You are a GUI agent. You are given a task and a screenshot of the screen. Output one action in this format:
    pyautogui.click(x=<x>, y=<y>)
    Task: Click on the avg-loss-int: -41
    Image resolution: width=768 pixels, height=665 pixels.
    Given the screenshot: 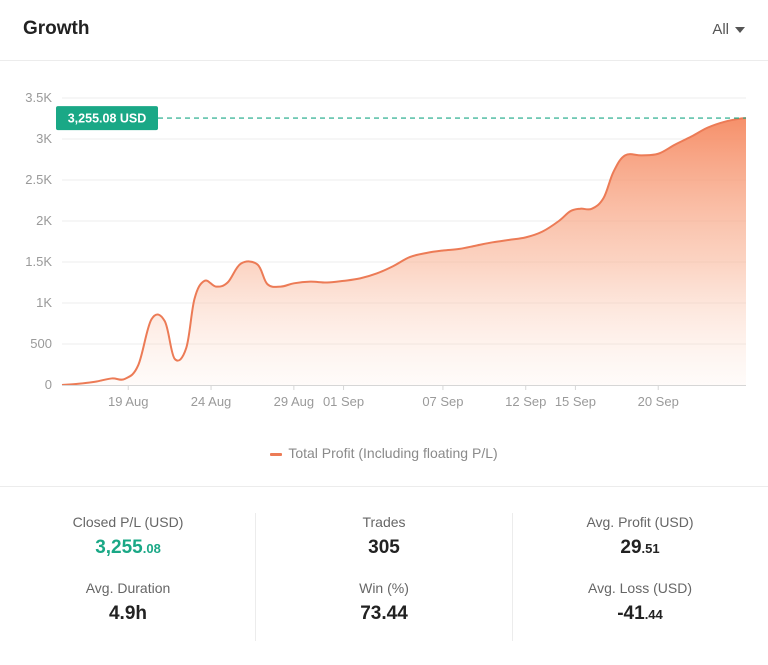 What is the action you would take?
    pyautogui.click(x=631, y=613)
    